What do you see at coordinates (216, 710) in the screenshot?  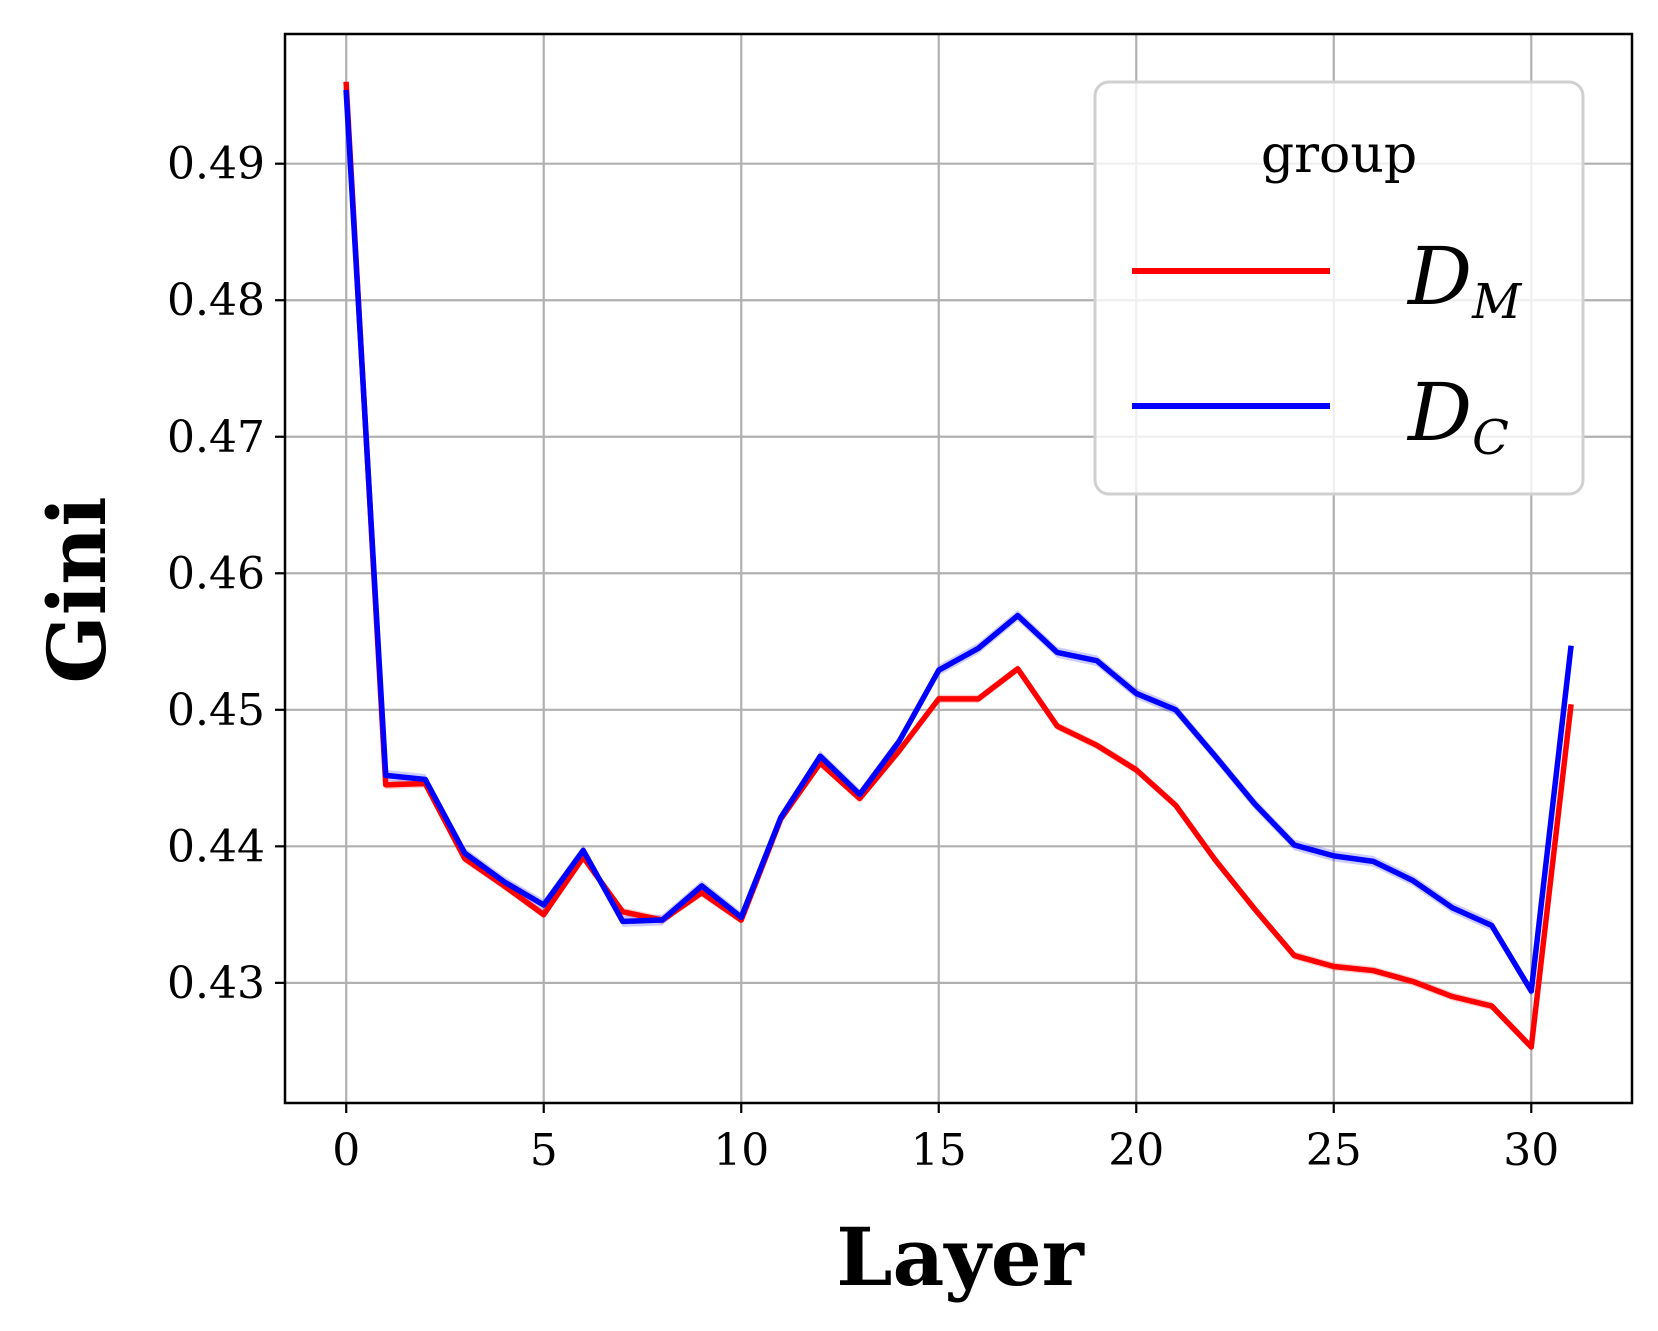 I see `y-tick-label: 0.45` at bounding box center [216, 710].